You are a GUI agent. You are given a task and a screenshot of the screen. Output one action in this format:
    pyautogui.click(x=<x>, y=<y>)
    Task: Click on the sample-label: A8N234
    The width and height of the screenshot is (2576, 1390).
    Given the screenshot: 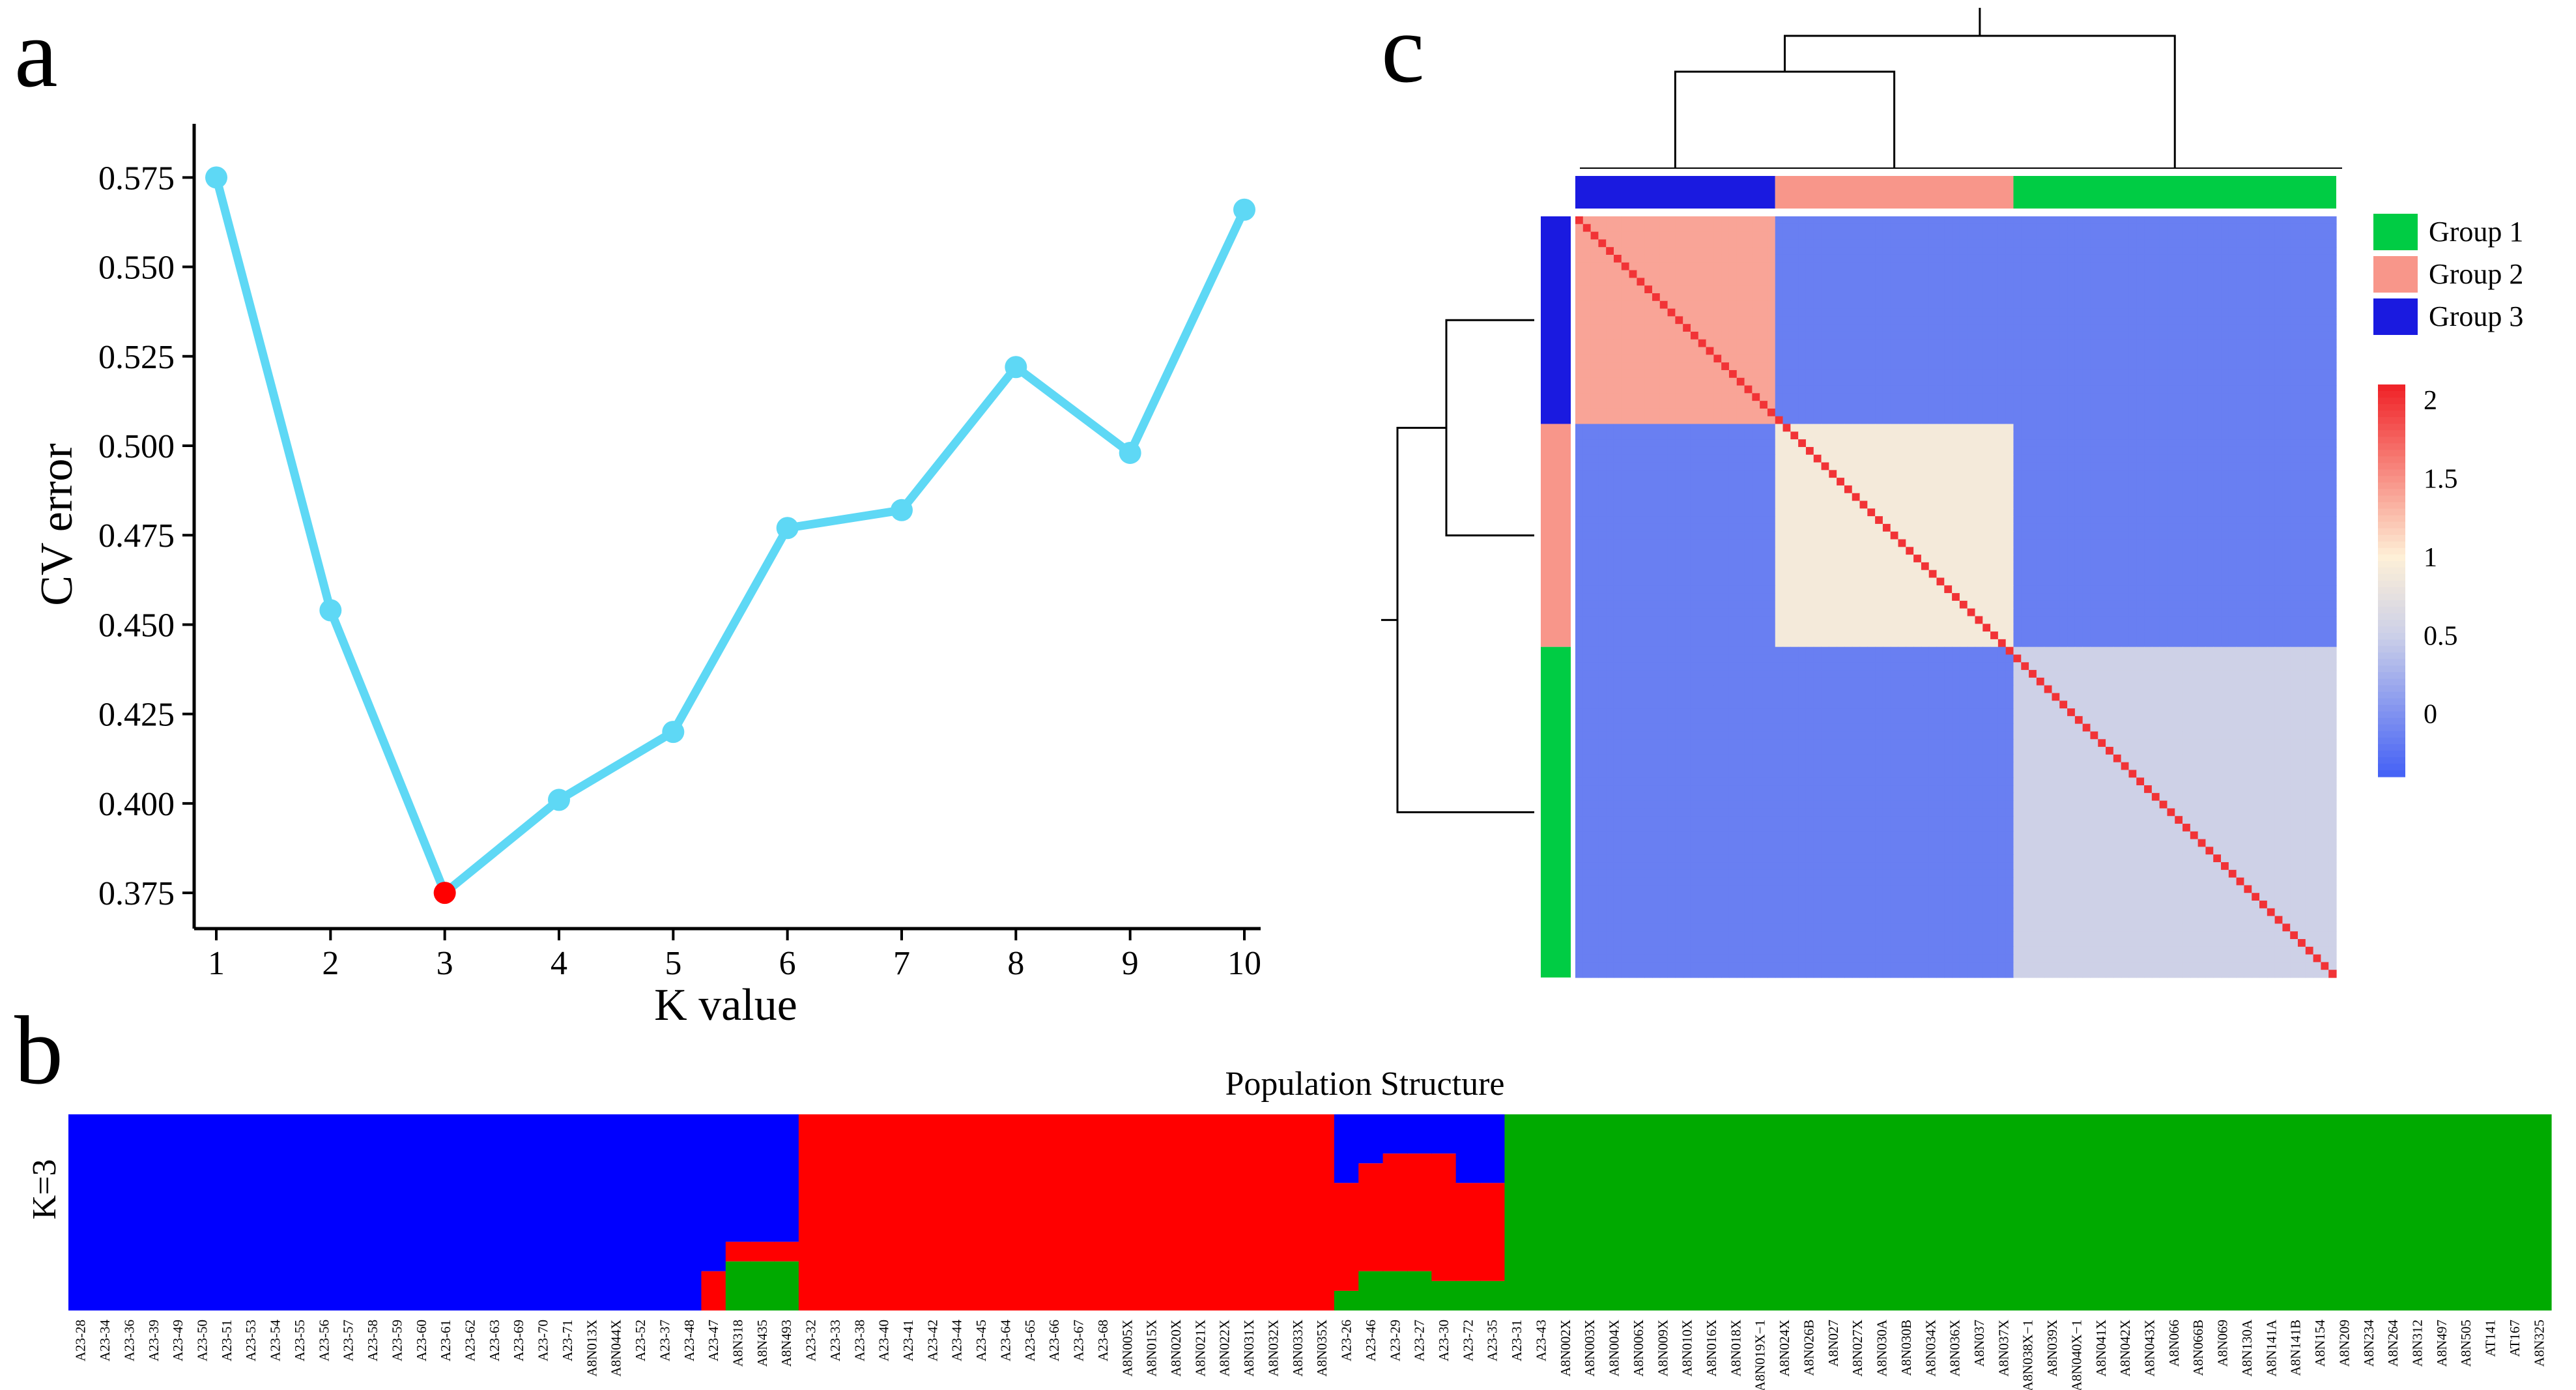 What is the action you would take?
    pyautogui.click(x=2369, y=1343)
    